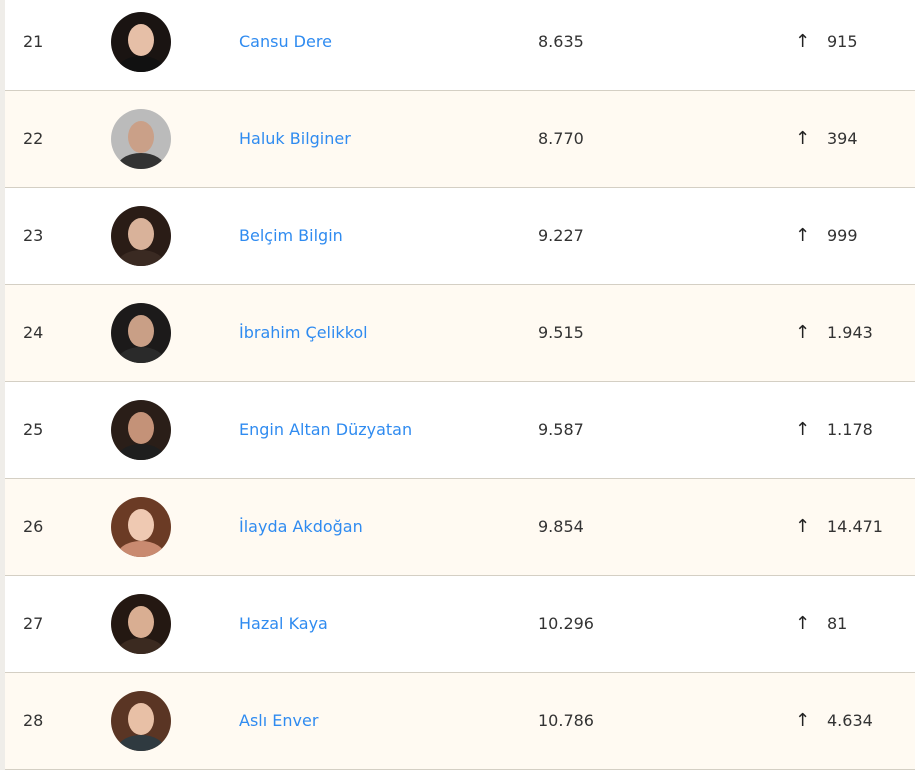 This screenshot has height=770, width=915. What do you see at coordinates (561, 41) in the screenshot?
I see `score: 8.635` at bounding box center [561, 41].